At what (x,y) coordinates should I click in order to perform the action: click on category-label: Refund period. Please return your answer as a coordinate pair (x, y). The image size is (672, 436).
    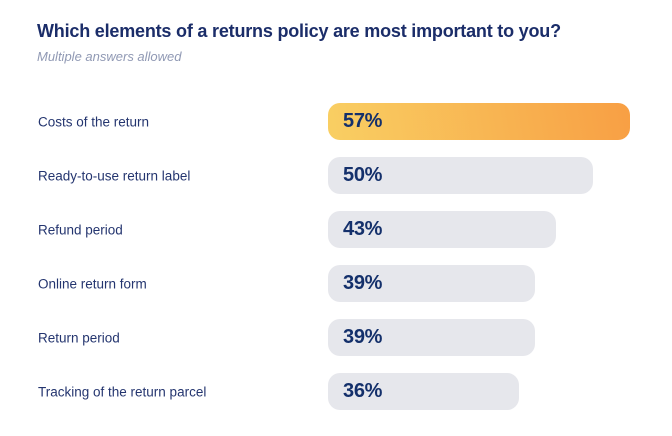
    Looking at the image, I should click on (80, 229).